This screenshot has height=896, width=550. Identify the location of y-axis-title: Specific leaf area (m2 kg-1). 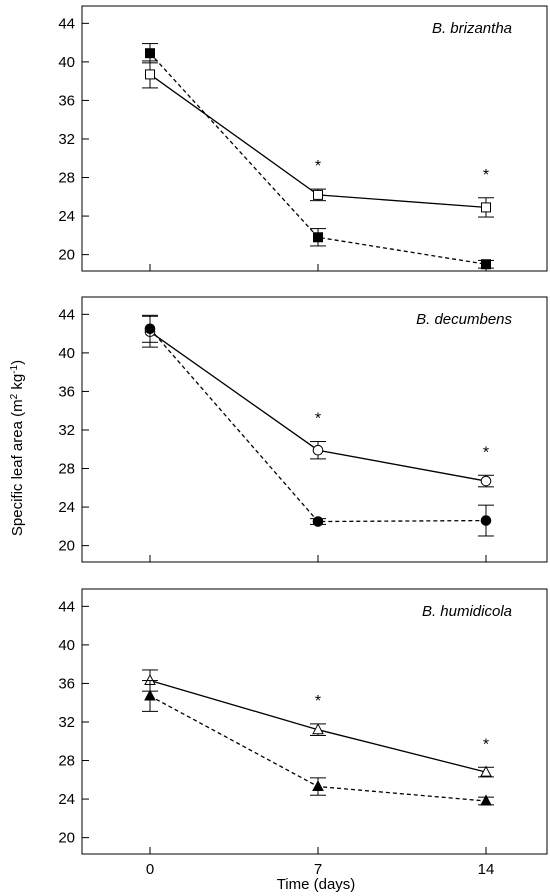
(18, 448).